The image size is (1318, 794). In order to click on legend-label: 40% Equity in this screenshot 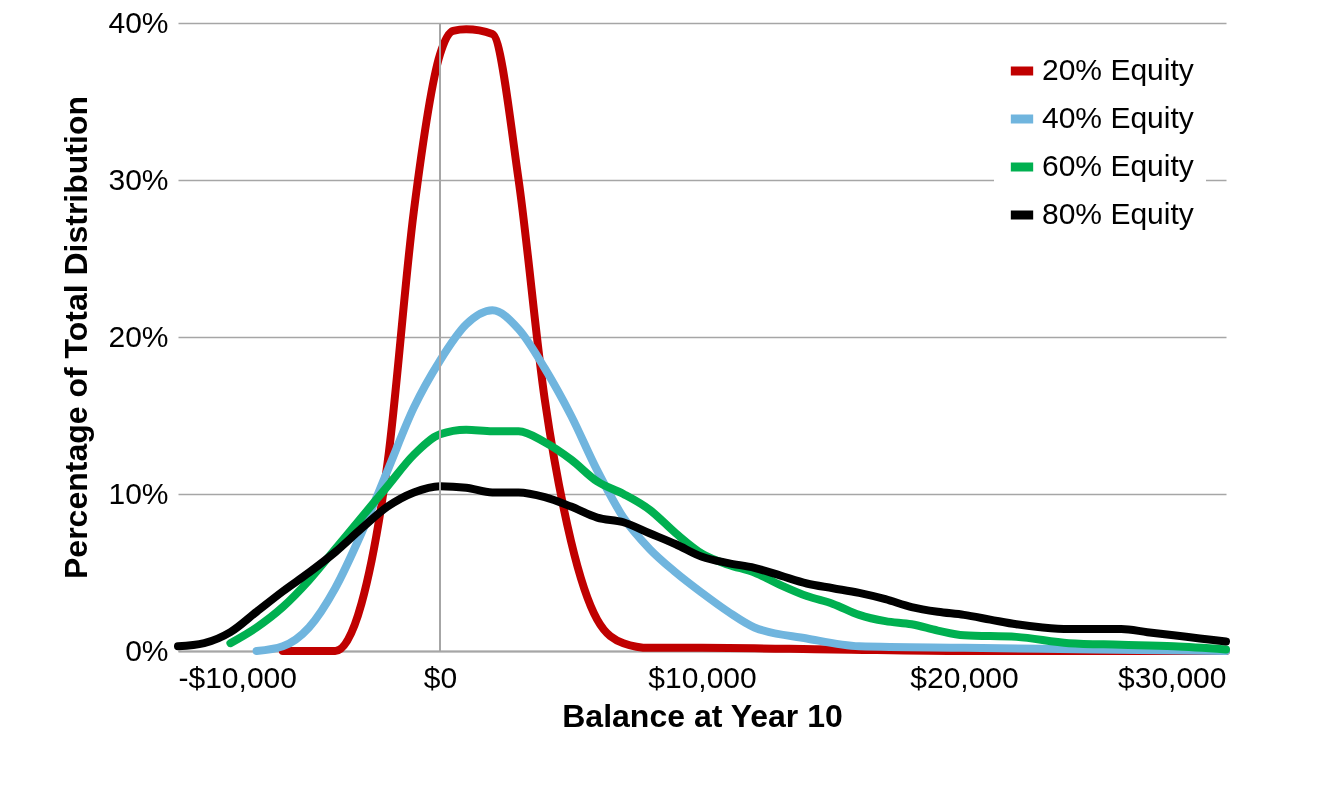, I will do `click(1118, 117)`.